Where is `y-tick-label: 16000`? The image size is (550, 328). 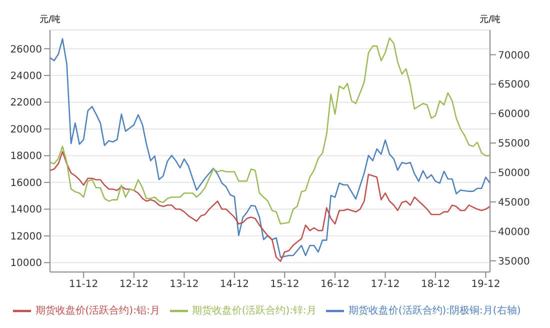 y-tick-label: 16000 is located at coordinates (26, 183).